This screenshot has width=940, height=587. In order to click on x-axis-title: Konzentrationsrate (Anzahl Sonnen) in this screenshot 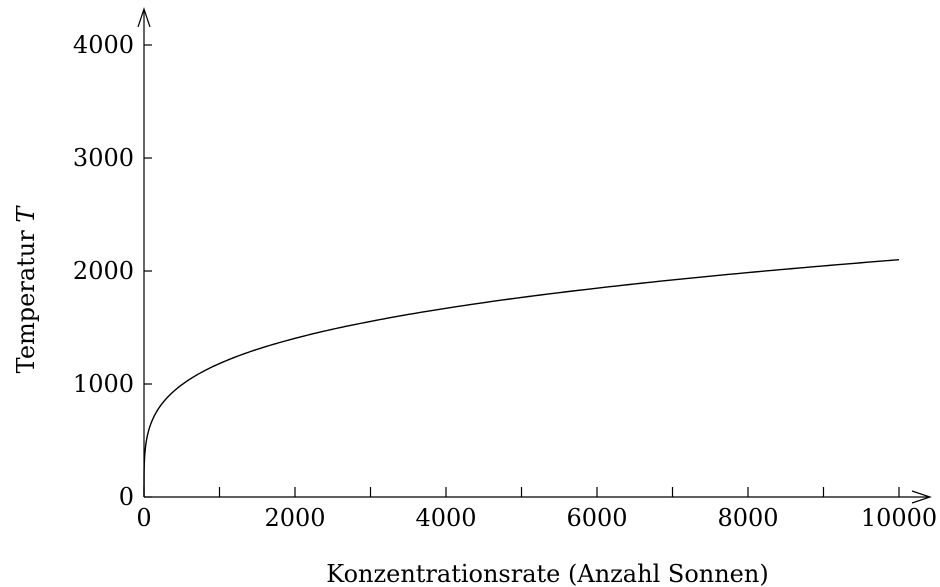, I will do `click(547, 573)`.